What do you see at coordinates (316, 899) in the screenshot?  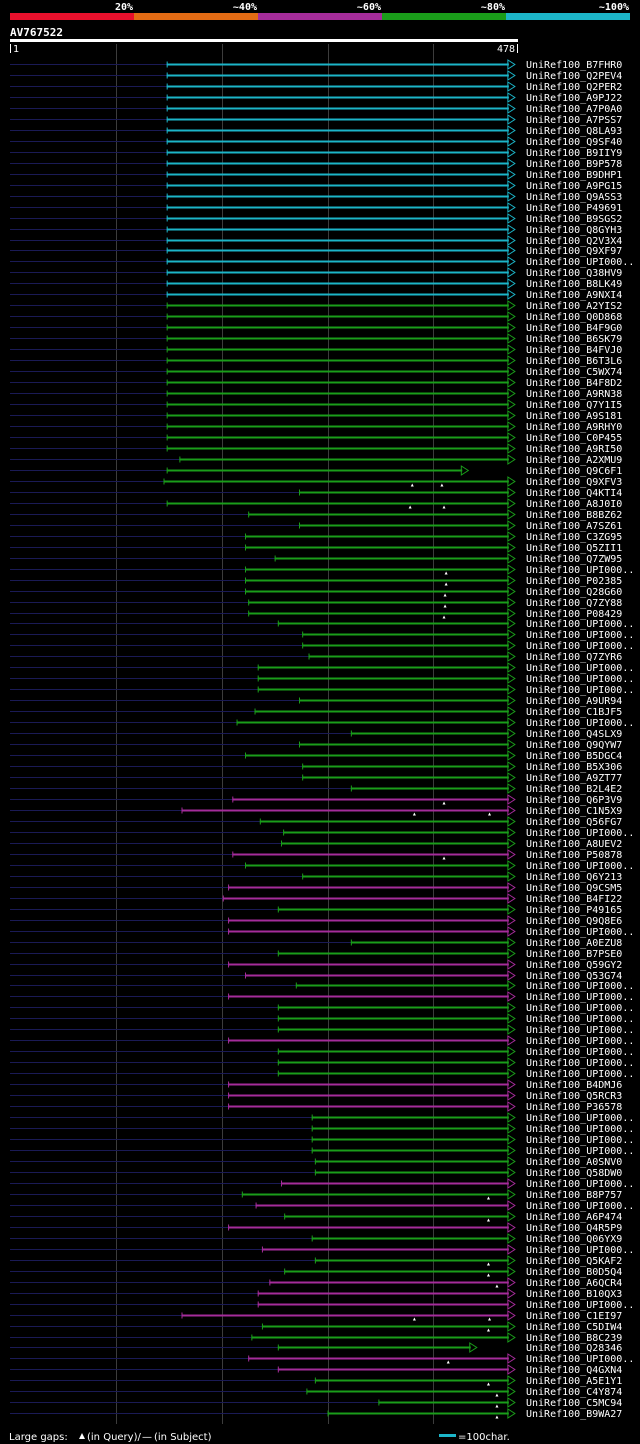 I see `alignment-row: UniRef100_B4FI22` at bounding box center [316, 899].